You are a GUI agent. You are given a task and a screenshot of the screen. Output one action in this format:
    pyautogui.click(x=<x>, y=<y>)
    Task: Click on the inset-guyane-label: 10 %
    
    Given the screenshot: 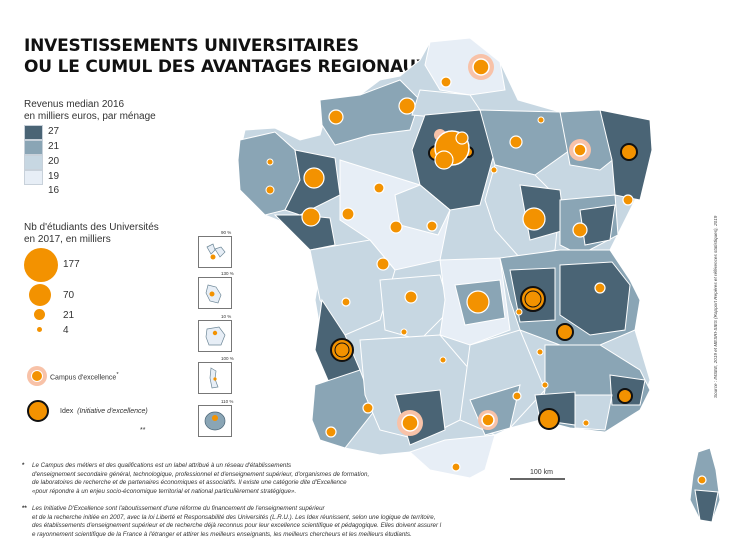 What is the action you would take?
    pyautogui.click(x=226, y=316)
    